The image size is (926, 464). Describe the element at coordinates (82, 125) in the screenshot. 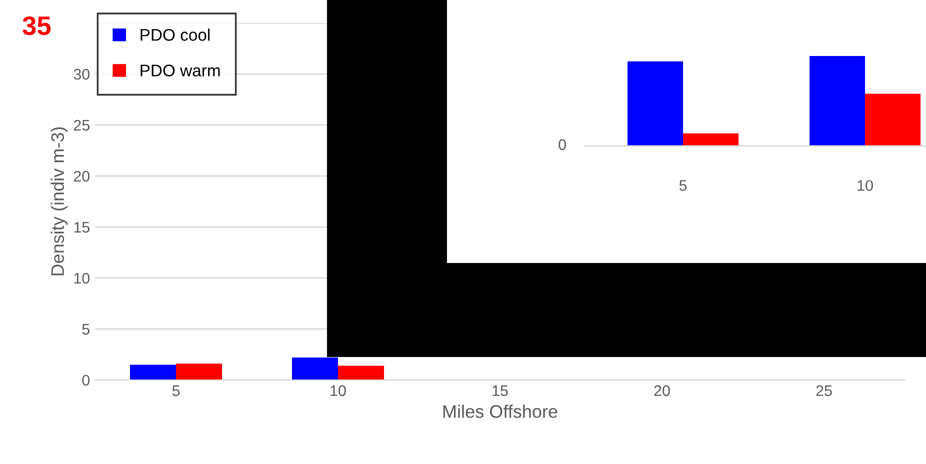

I see `y-tick-label: 25` at that location.